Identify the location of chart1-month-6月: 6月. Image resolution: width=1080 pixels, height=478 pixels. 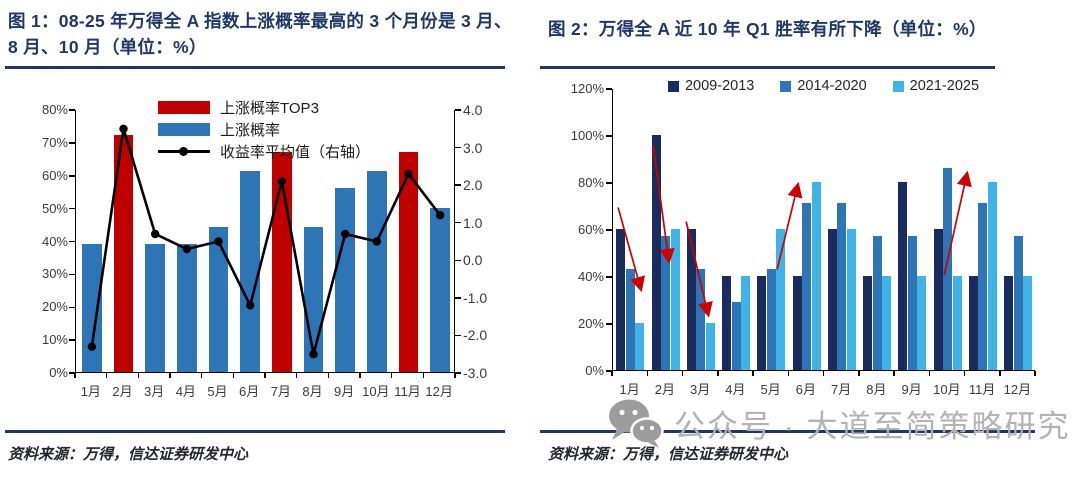
(249, 391).